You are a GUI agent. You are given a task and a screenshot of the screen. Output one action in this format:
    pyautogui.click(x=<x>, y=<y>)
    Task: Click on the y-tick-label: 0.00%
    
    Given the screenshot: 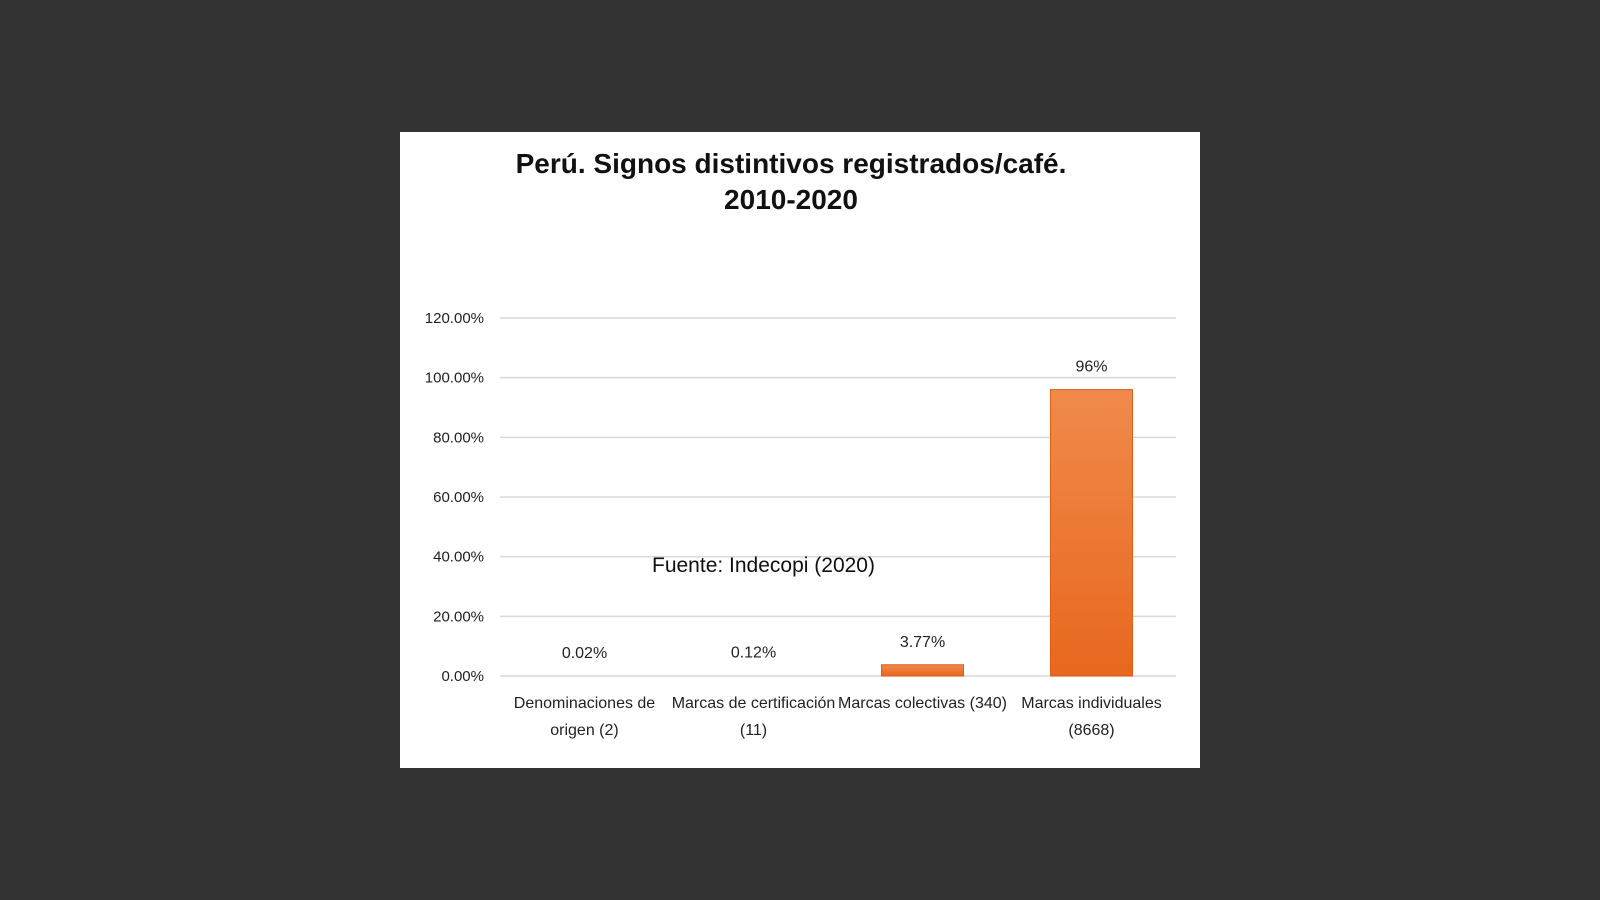 What is the action you would take?
    pyautogui.click(x=462, y=676)
    